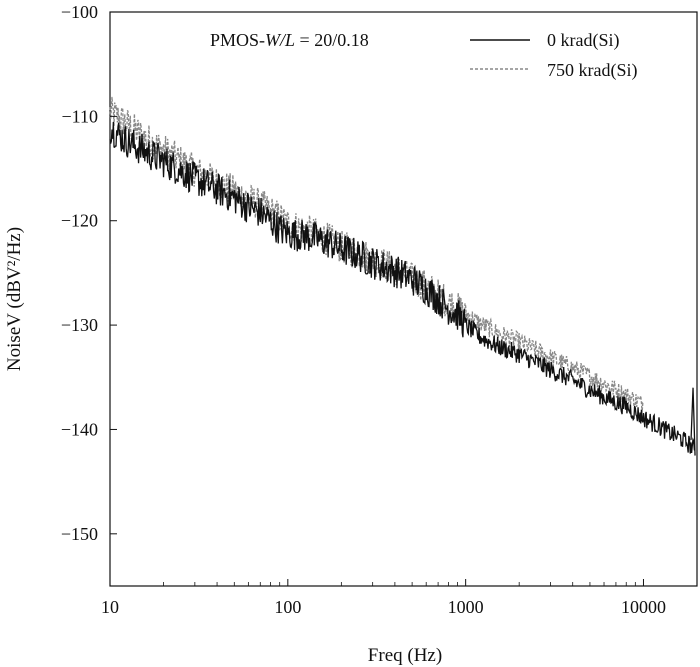  Describe the element at coordinates (693, 421) in the screenshot. I see `series-spike` at that location.